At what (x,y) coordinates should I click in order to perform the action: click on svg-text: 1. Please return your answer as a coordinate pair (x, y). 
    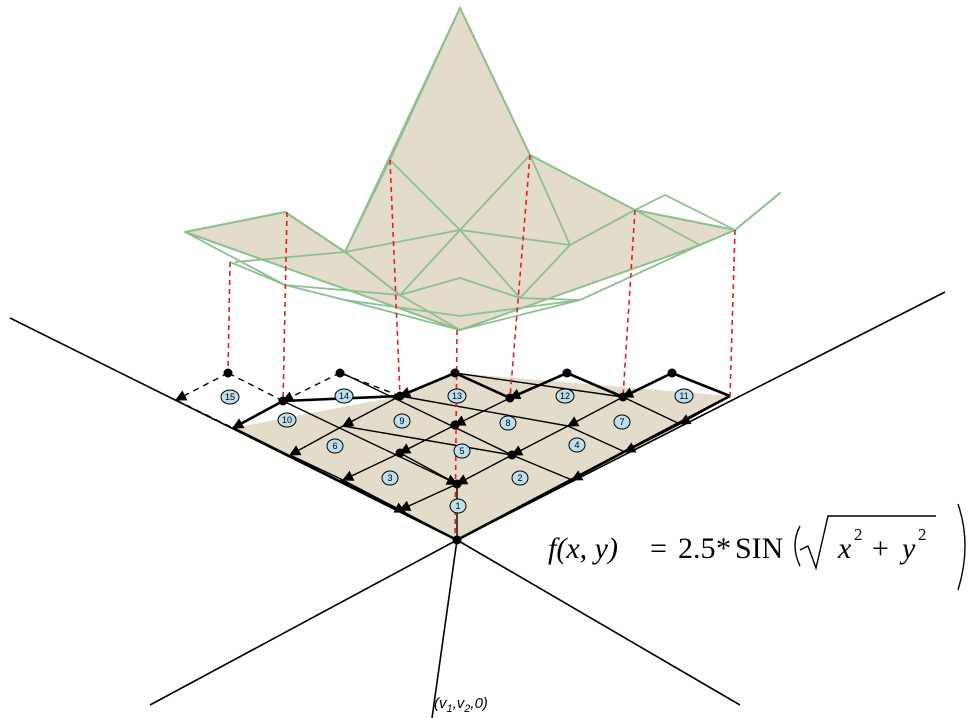
    Looking at the image, I should click on (457, 506).